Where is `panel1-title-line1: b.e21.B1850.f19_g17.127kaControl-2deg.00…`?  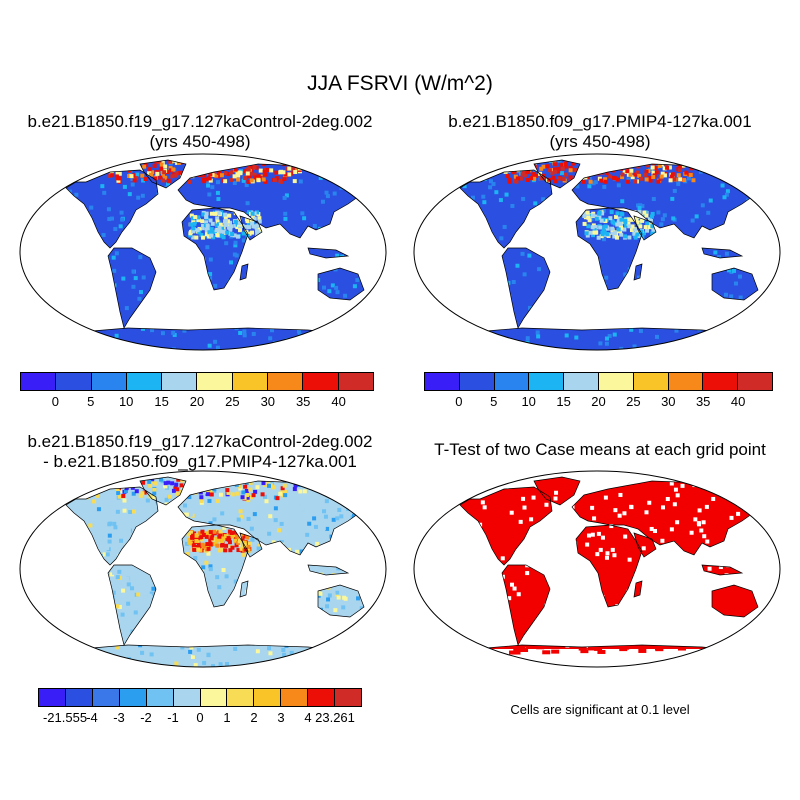 panel1-title-line1: b.e21.B1850.f19_g17.127kaControl-2deg.00… is located at coordinates (200, 121).